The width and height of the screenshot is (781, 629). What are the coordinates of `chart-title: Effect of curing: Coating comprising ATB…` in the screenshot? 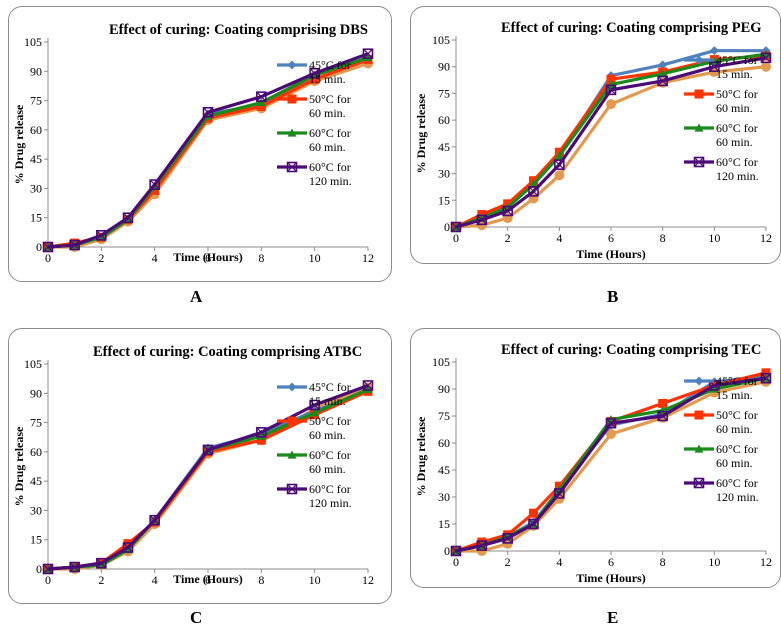 It's located at (227, 352).